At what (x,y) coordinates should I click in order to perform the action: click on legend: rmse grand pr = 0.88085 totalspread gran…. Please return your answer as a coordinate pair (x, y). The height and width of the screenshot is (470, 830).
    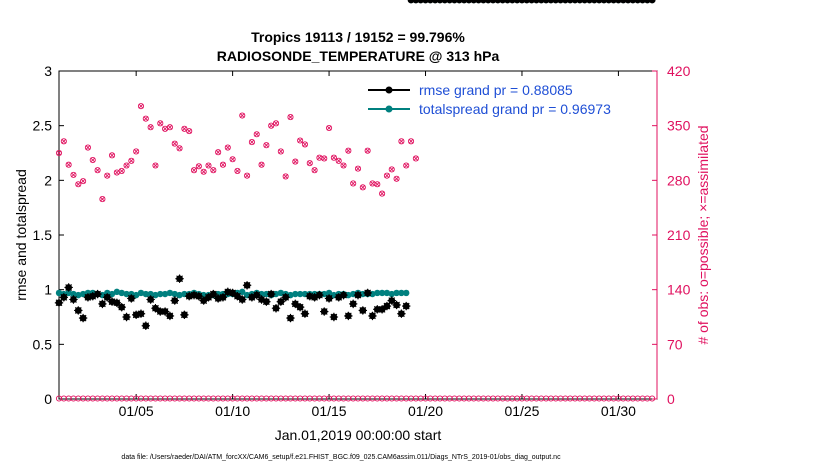
    Looking at the image, I should click on (489, 99).